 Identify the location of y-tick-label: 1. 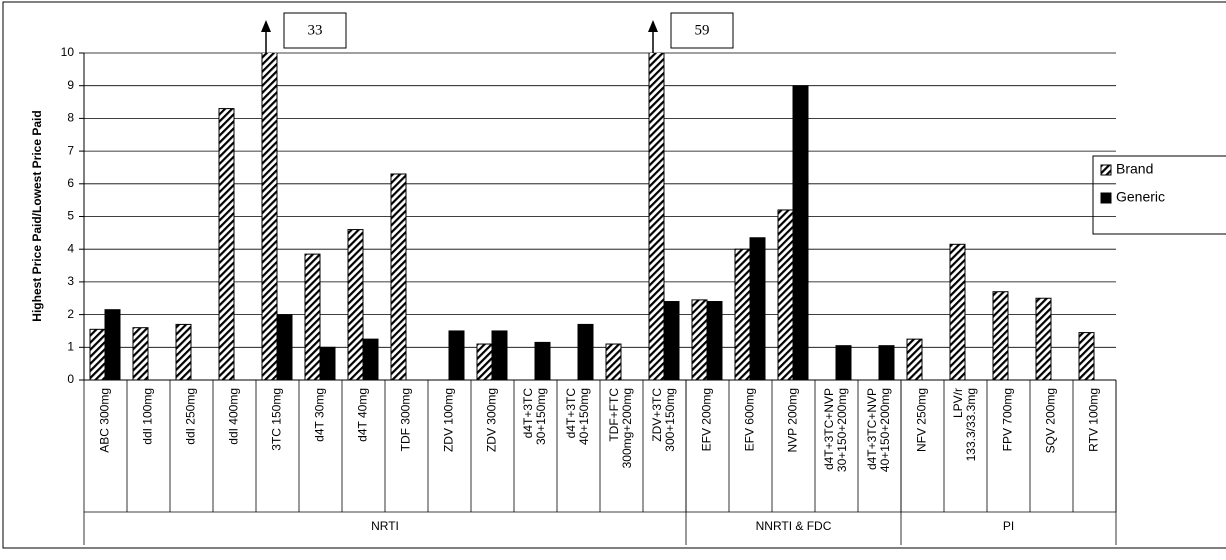
(70, 346).